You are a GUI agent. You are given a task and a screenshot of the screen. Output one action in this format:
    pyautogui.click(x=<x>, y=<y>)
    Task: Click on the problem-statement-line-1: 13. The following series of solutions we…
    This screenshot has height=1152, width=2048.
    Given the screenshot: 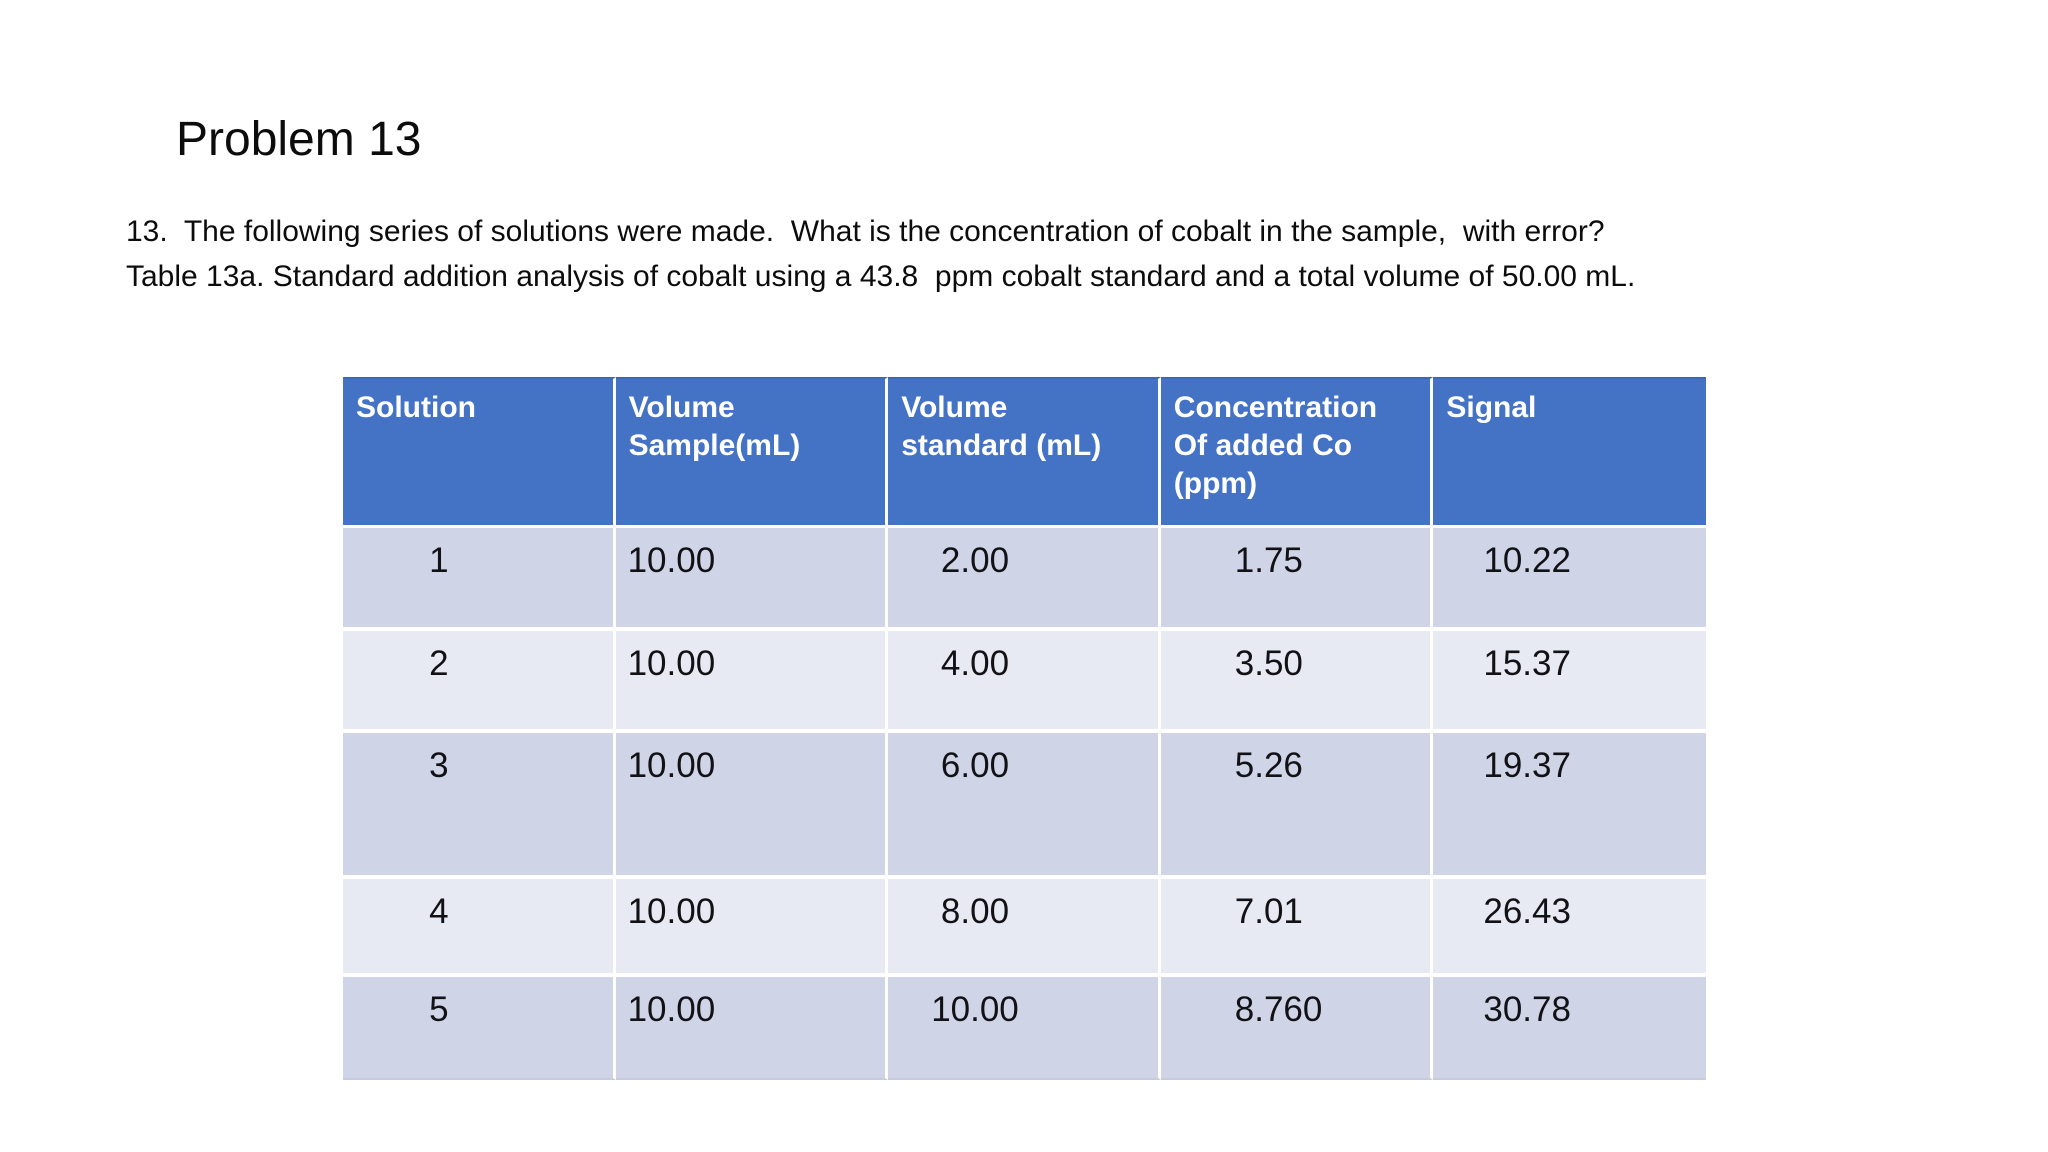 What is the action you would take?
    pyautogui.click(x=865, y=231)
    